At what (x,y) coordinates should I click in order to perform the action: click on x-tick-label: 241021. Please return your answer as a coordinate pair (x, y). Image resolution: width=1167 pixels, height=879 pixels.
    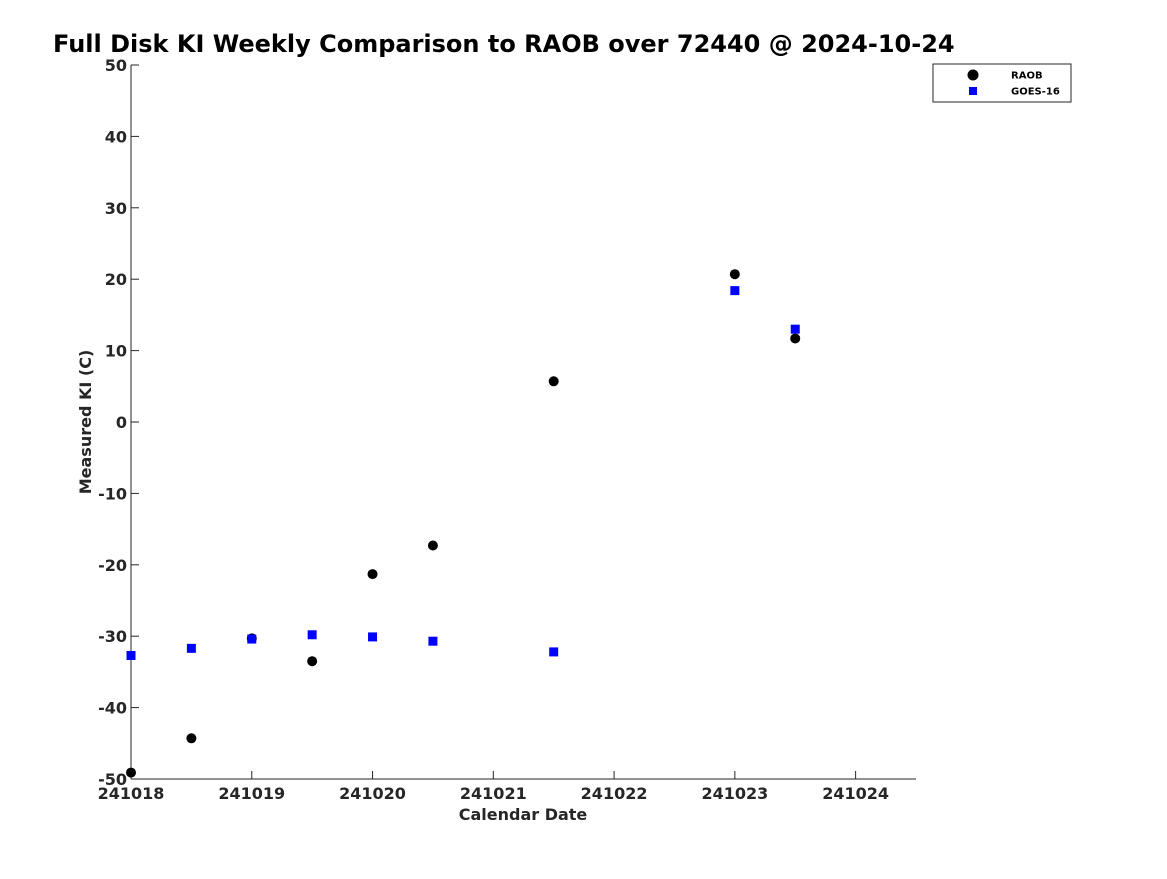
    Looking at the image, I should click on (493, 793).